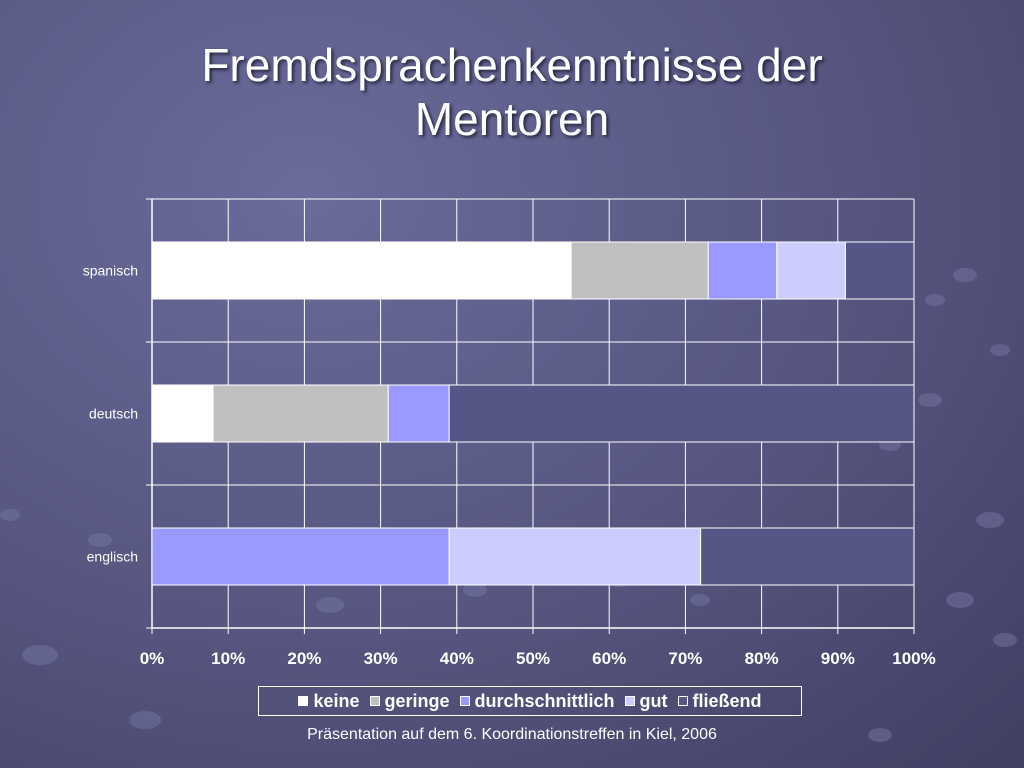 The image size is (1024, 768). Describe the element at coordinates (639, 270) in the screenshot. I see `bar-spanisch-geringe` at that location.